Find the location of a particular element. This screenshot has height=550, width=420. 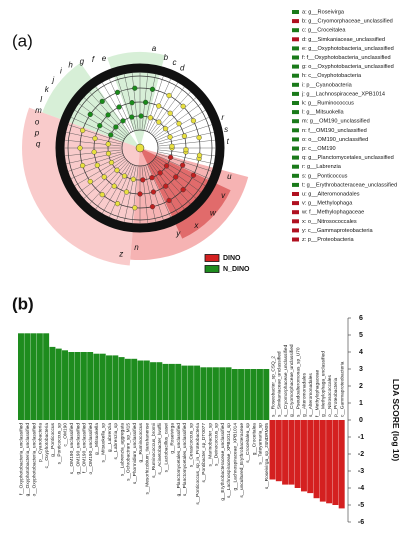

y-tick-label: 4 is located at coordinates (361, 352).